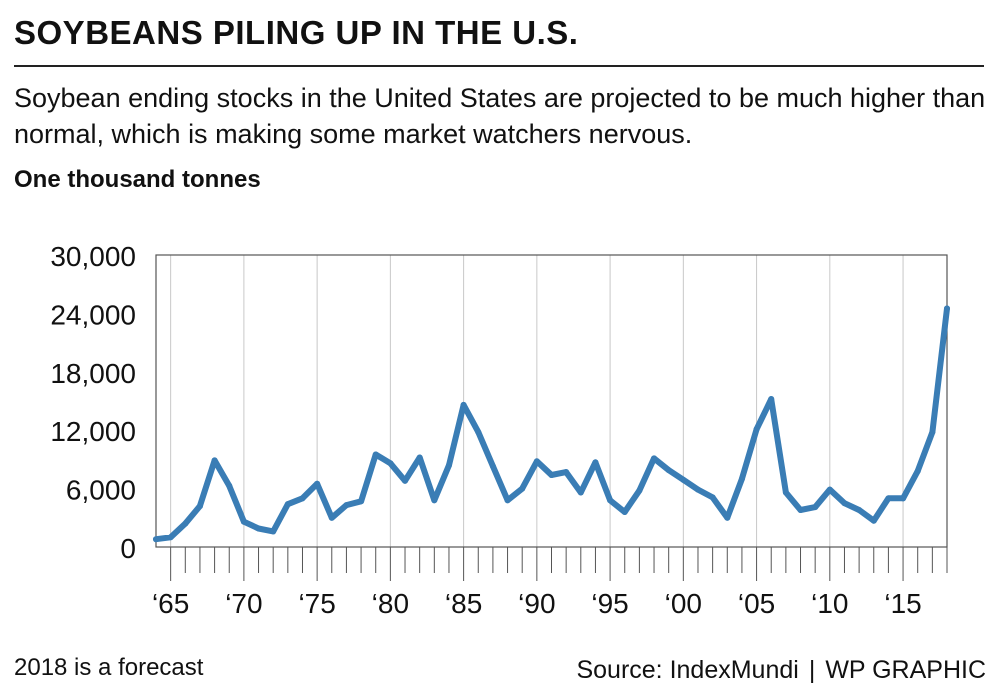  What do you see at coordinates (390, 603) in the screenshot?
I see `x-tick-label: ‘80` at bounding box center [390, 603].